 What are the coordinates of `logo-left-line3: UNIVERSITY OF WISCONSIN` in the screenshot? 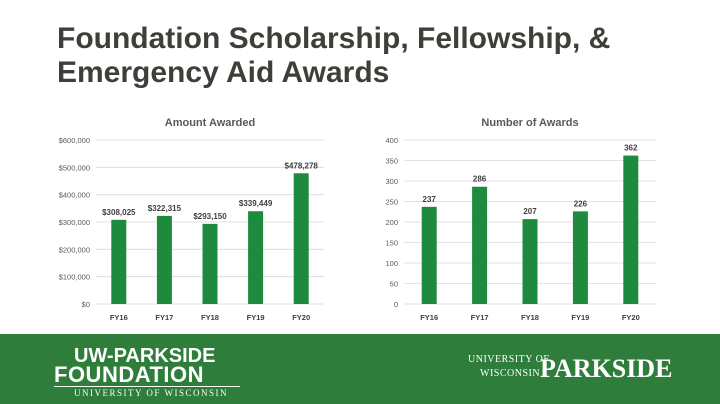 It's located at (151, 393).